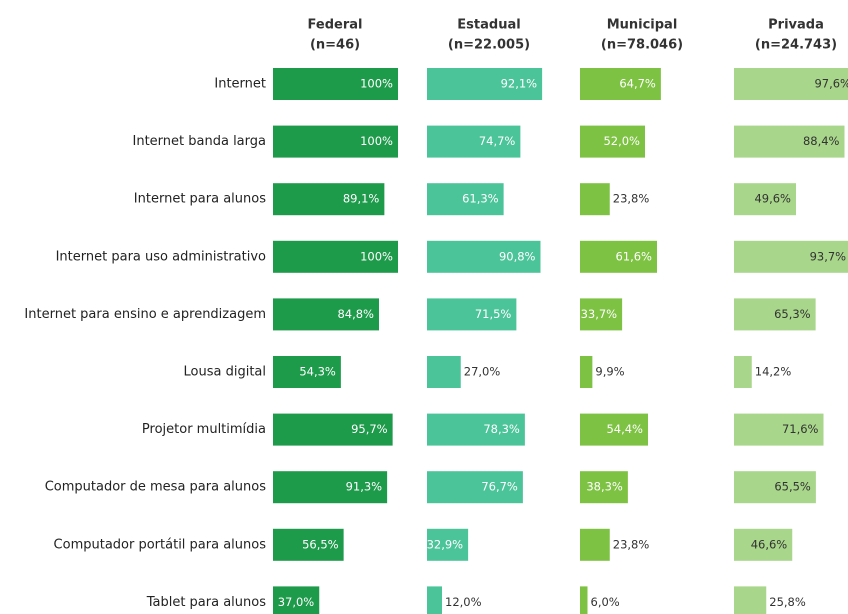 This screenshot has width=848, height=614. Describe the element at coordinates (499, 487) in the screenshot. I see `value-label: 76,7%` at that location.